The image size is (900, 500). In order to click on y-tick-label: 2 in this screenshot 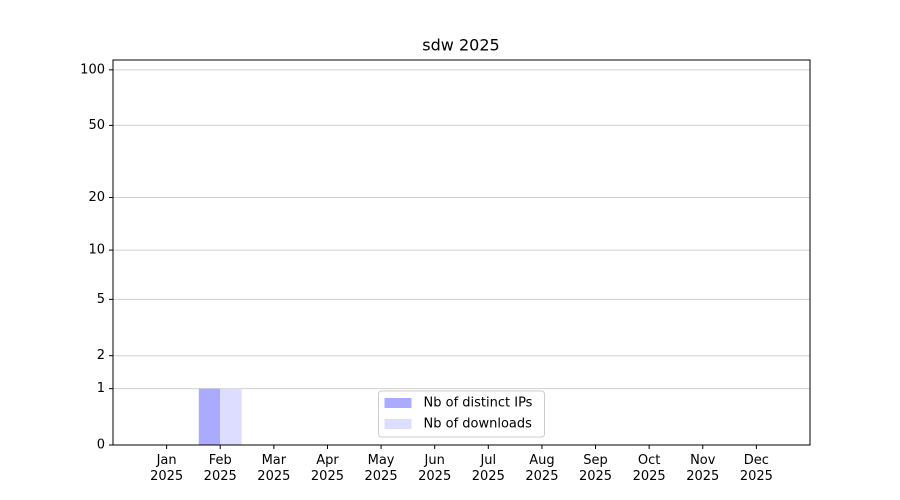, I will do `click(101, 355)`.